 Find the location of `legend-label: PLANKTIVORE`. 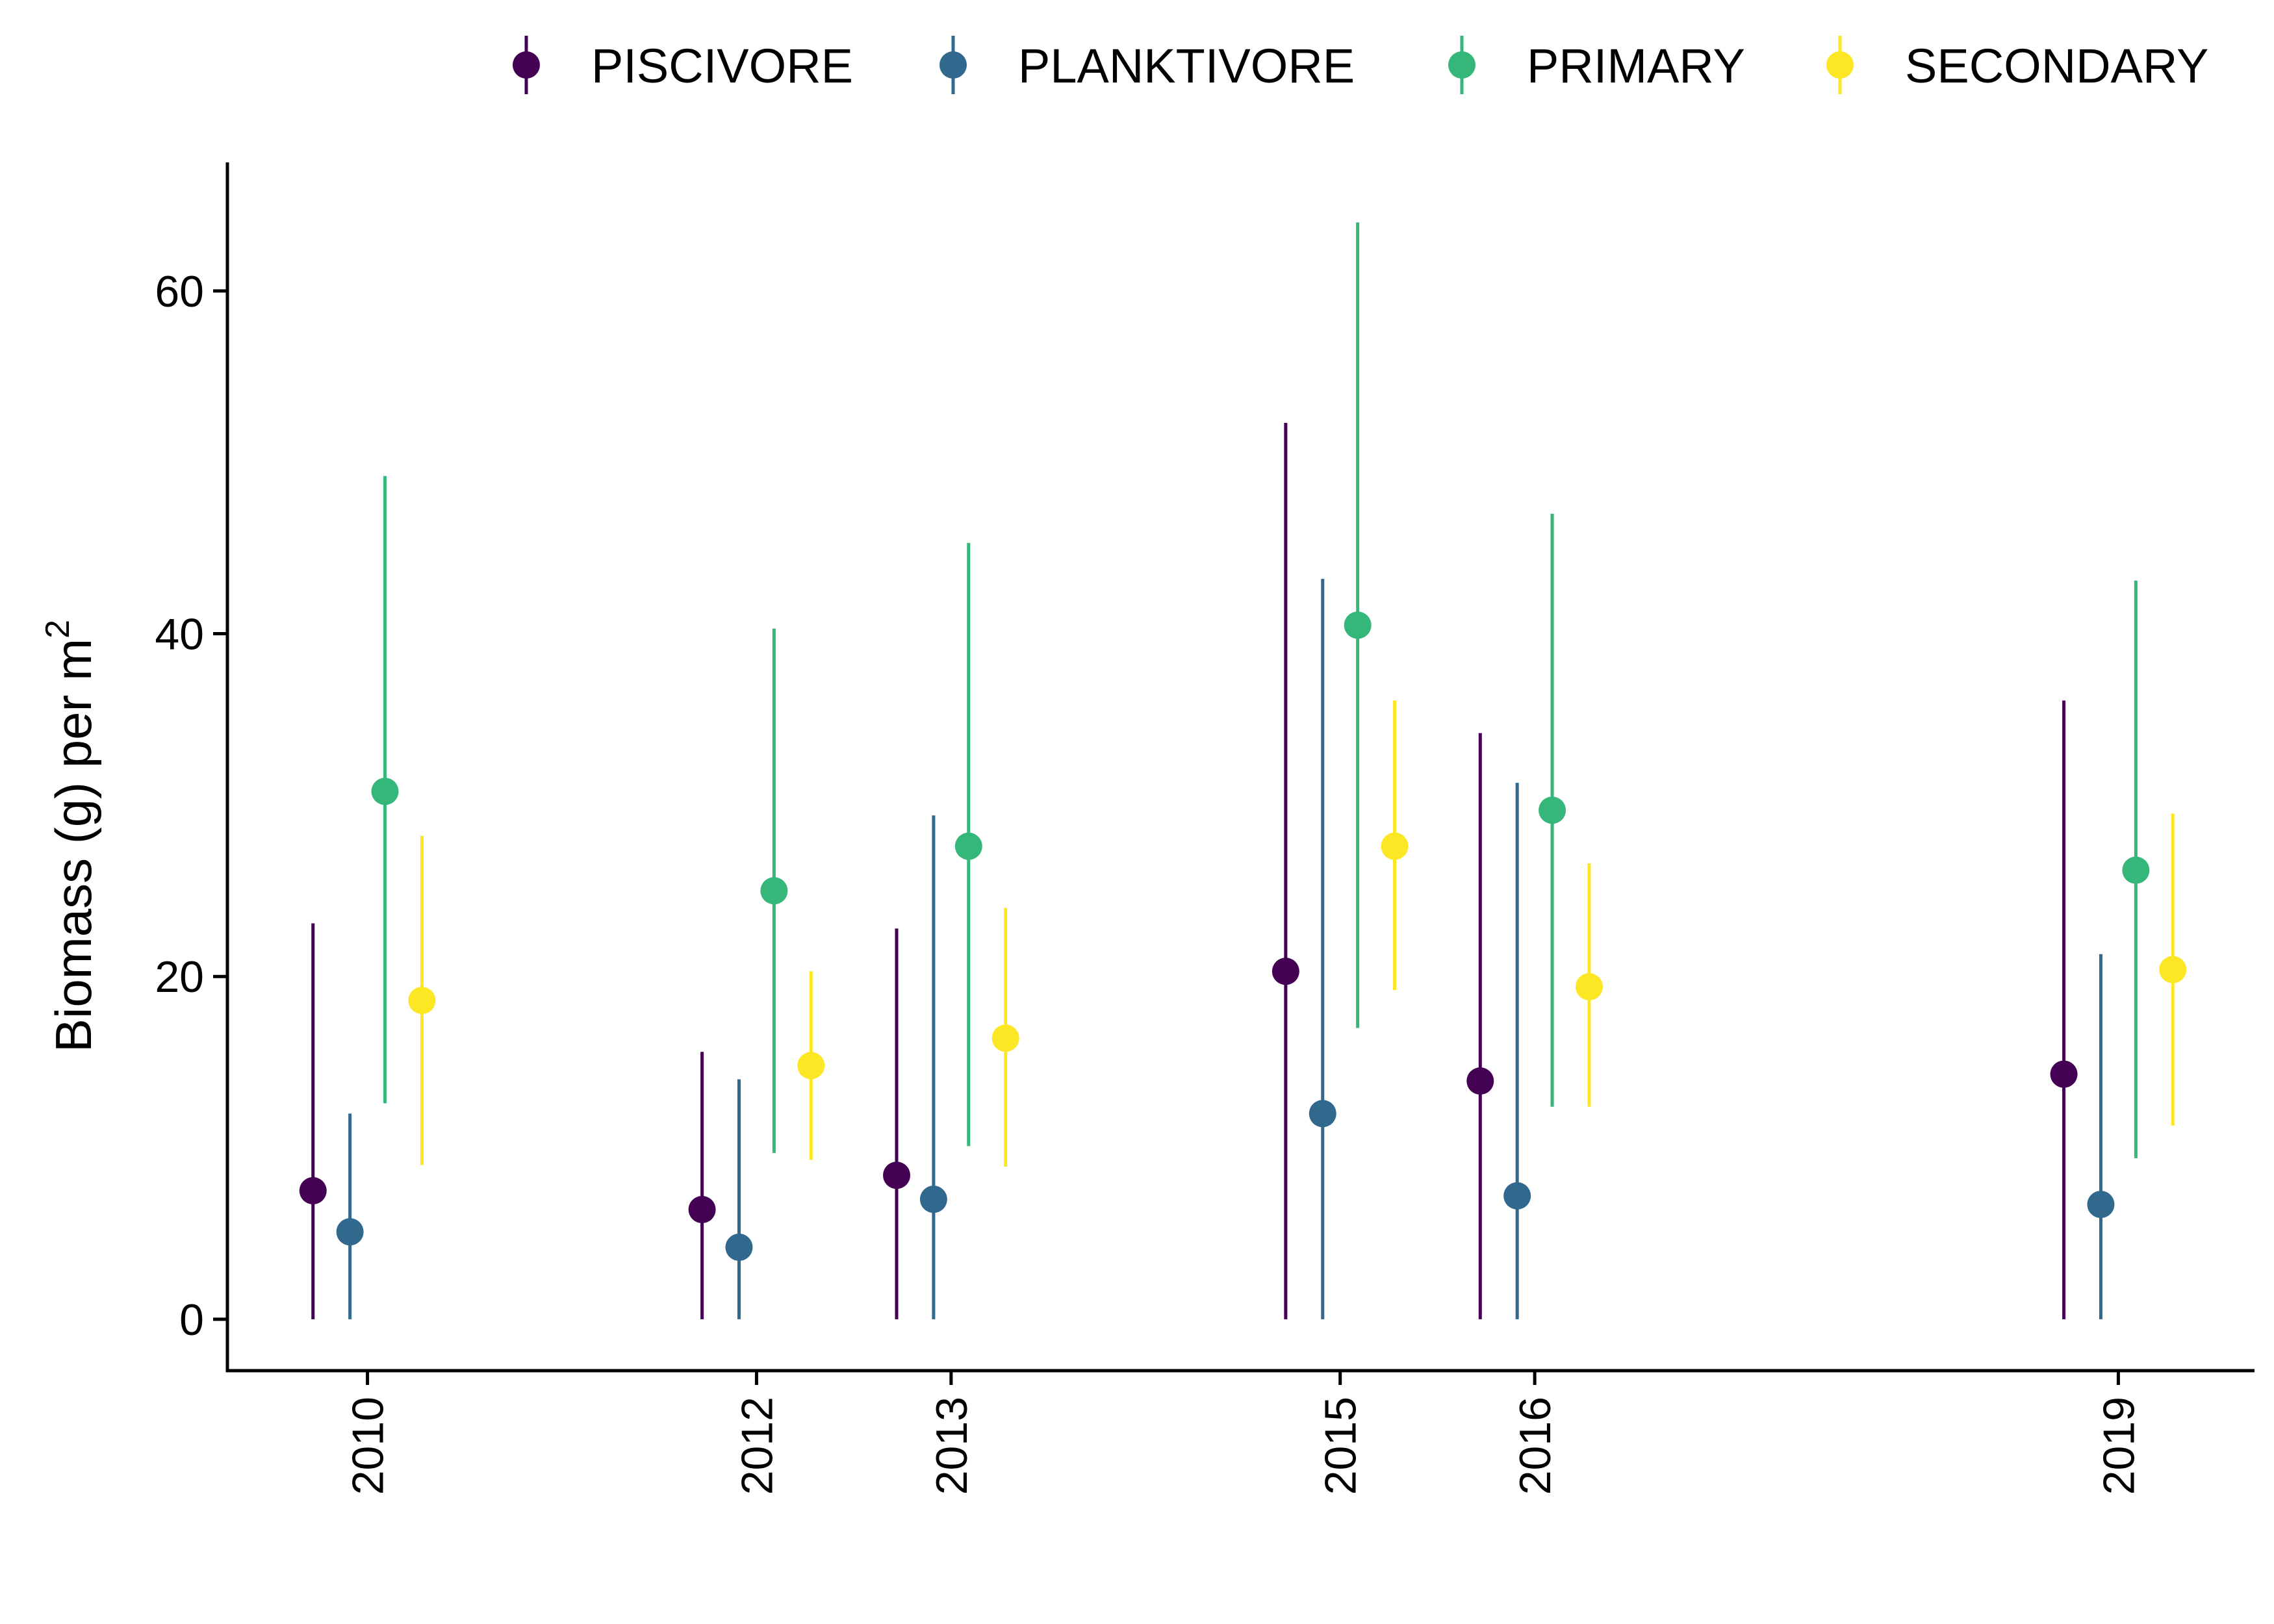

legend-label: PLANKTIVORE is located at coordinates (1186, 66).